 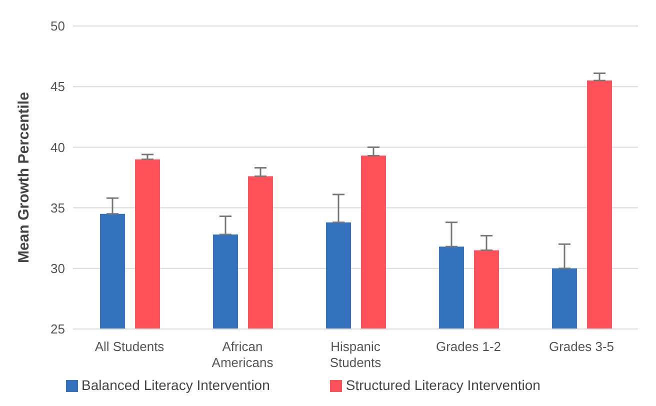 What do you see at coordinates (57, 329) in the screenshot?
I see `y-tick-label: 25` at bounding box center [57, 329].